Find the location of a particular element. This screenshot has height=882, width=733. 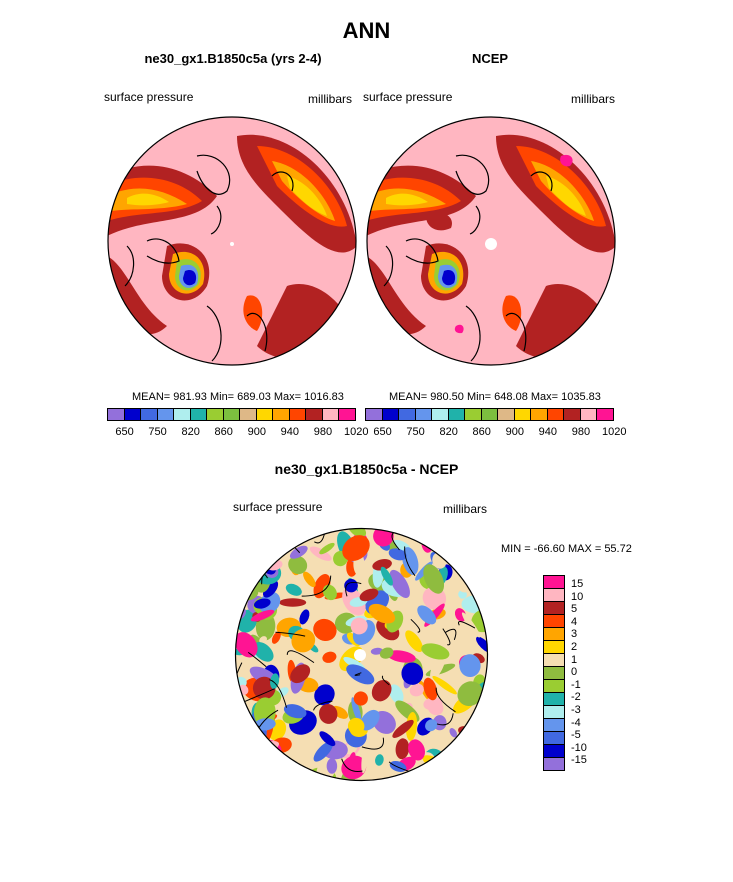

colorbar-tick-label: 15 is located at coordinates (577, 584).